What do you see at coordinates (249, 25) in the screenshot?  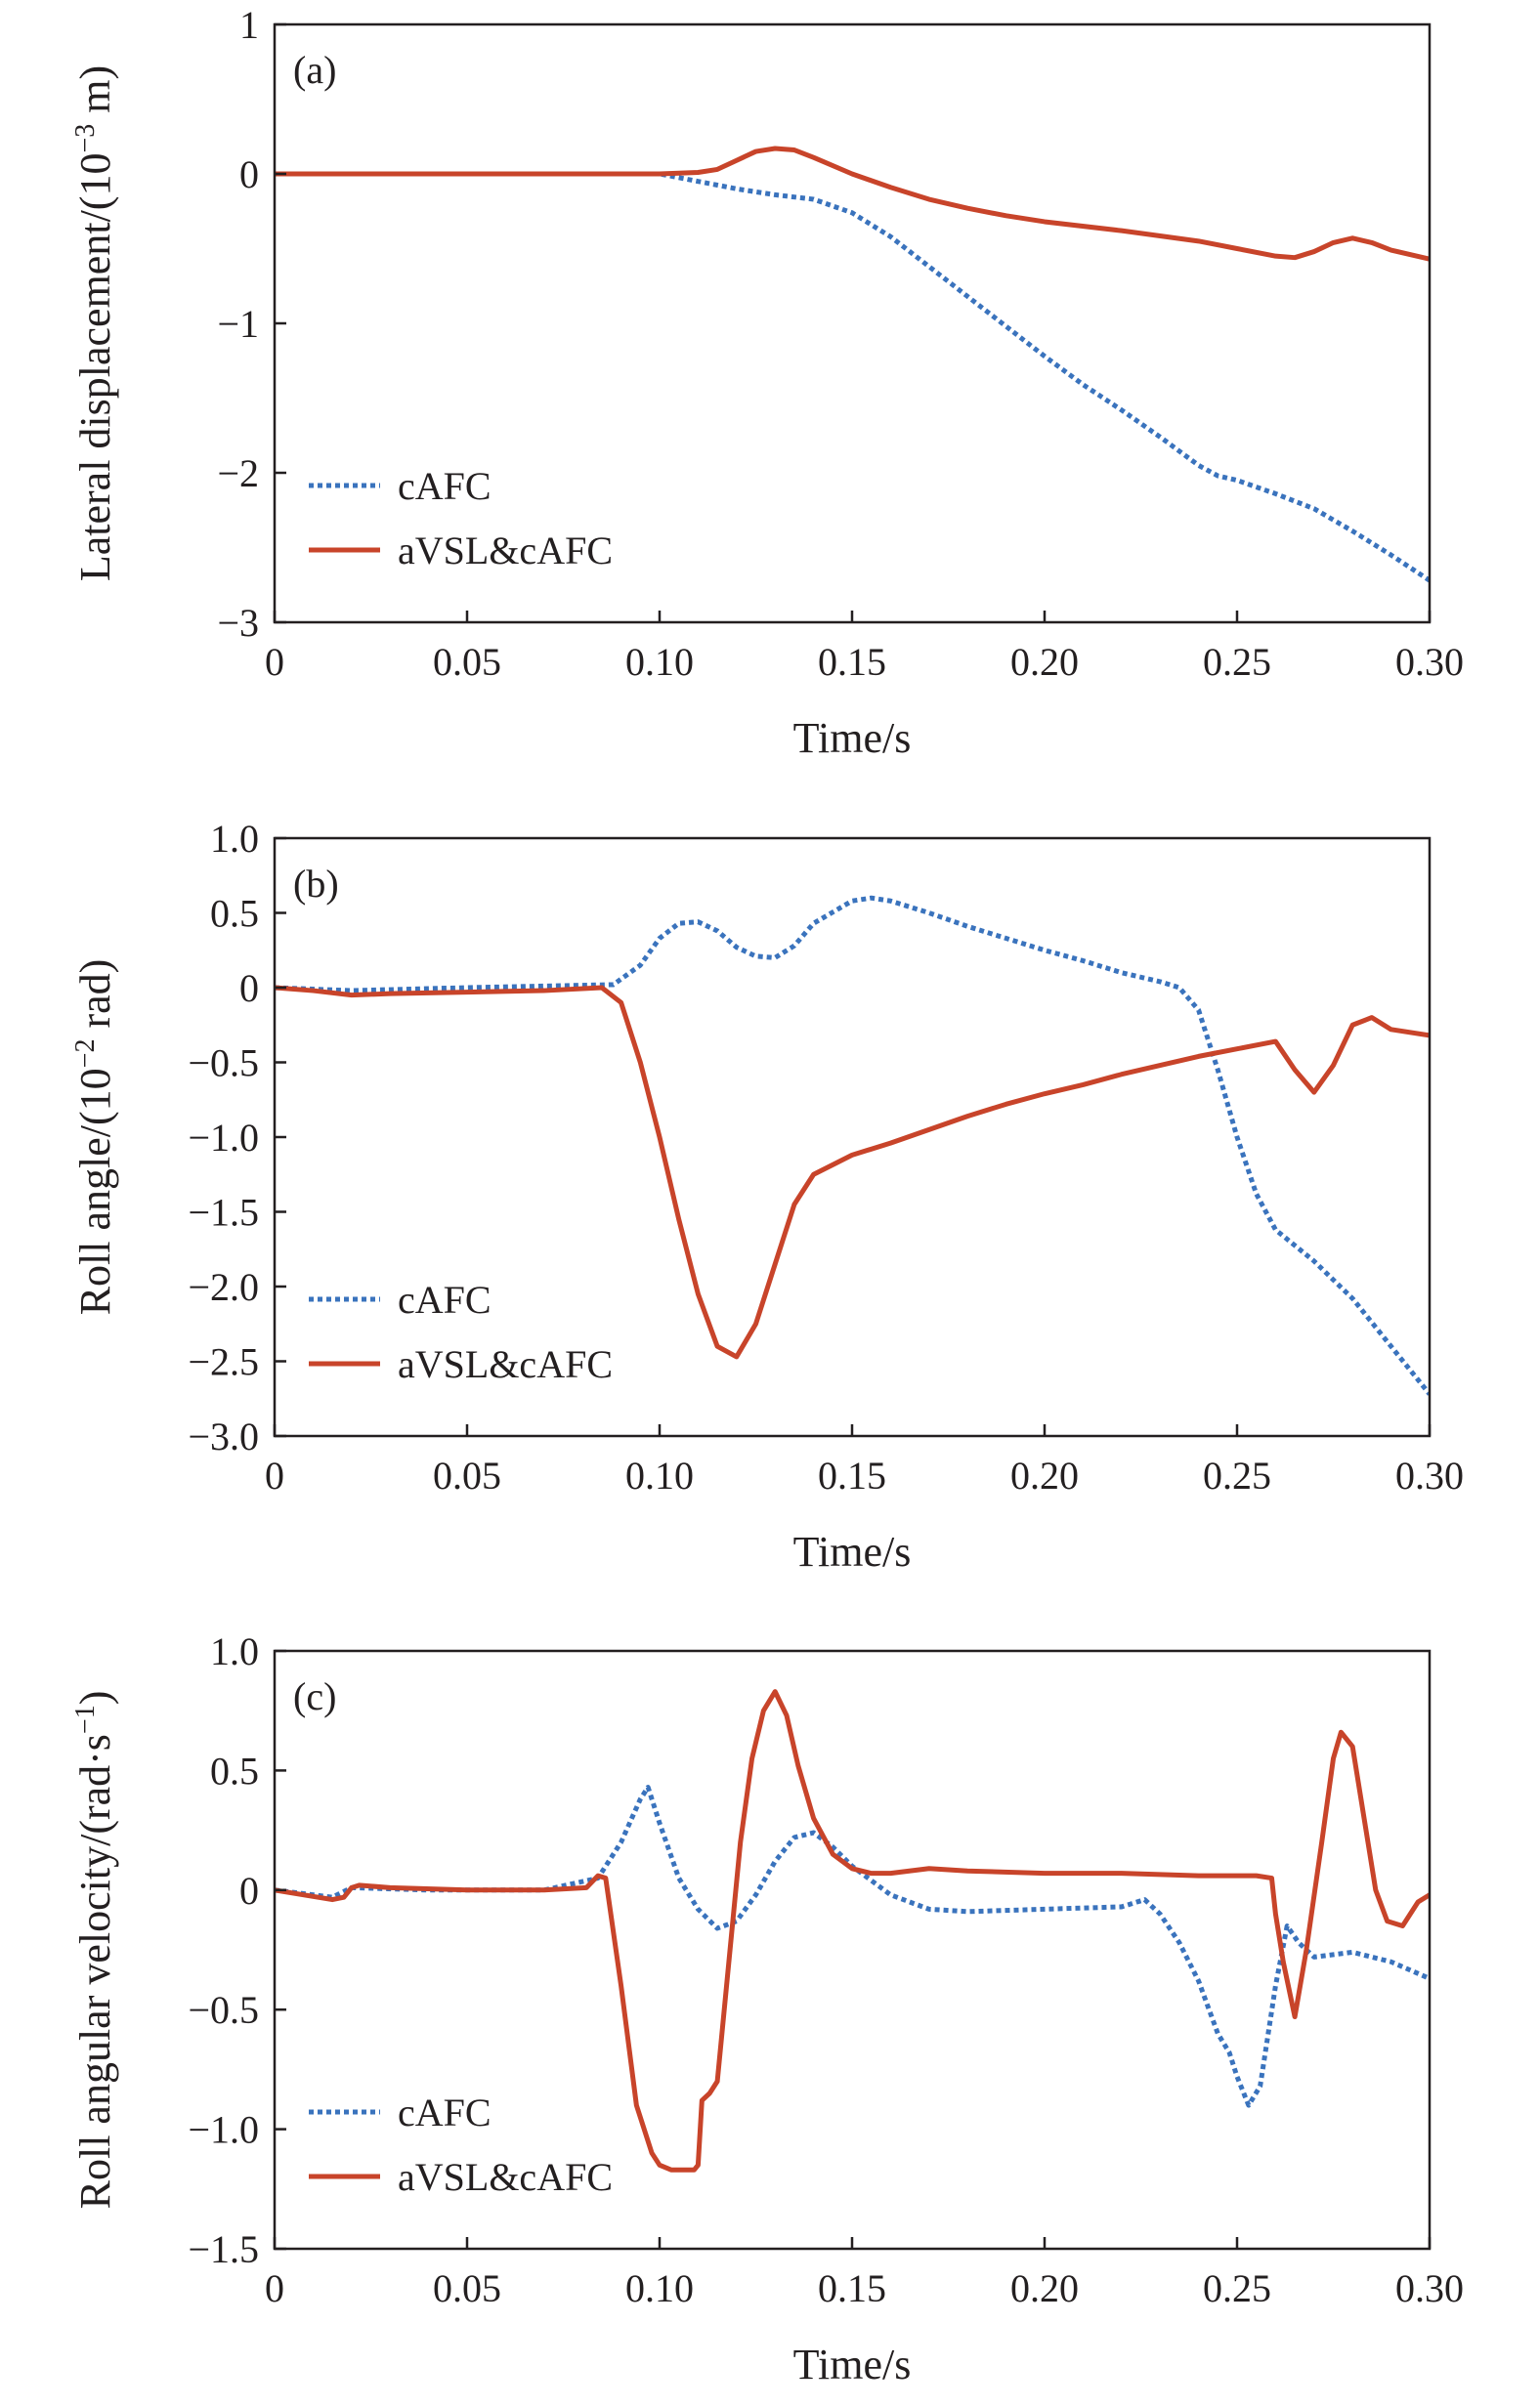 I see `y-tick-label: 1` at bounding box center [249, 25].